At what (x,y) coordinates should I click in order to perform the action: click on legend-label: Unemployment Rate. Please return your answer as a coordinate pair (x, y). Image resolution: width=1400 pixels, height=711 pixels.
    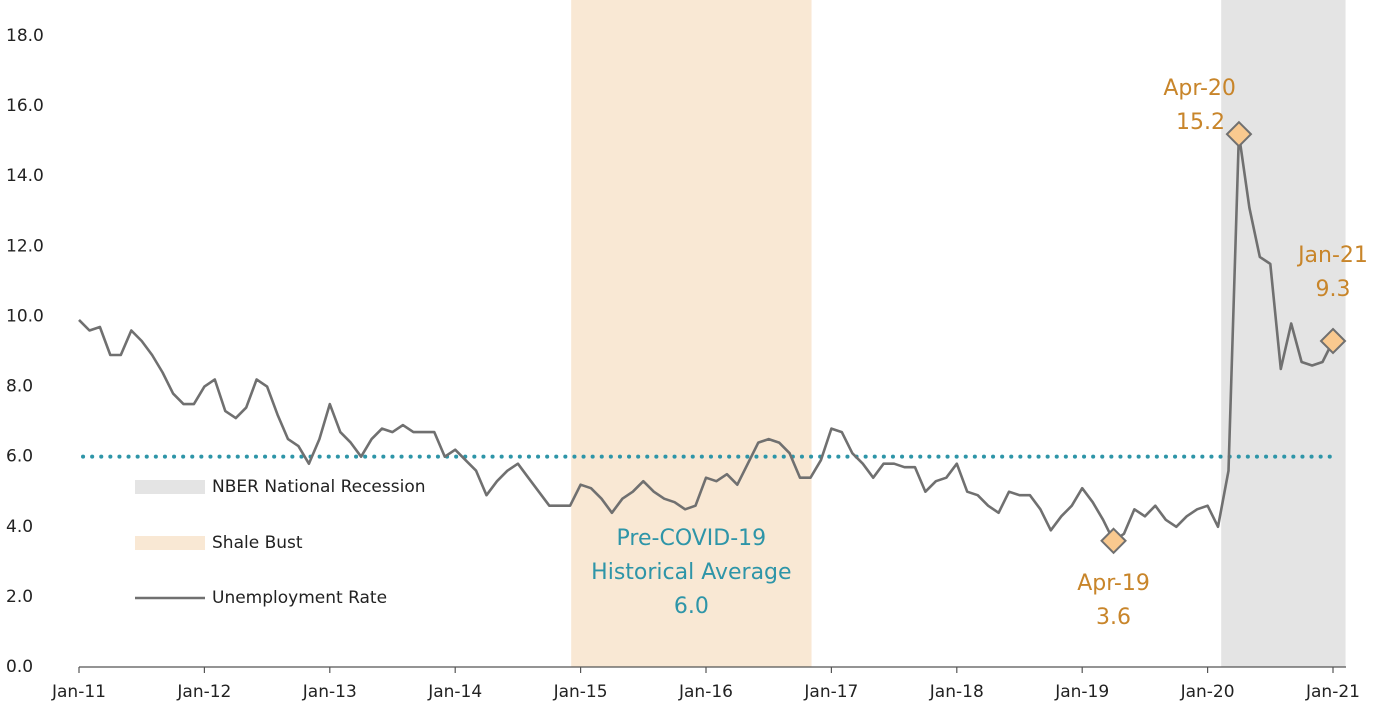
    Looking at the image, I should click on (299, 598).